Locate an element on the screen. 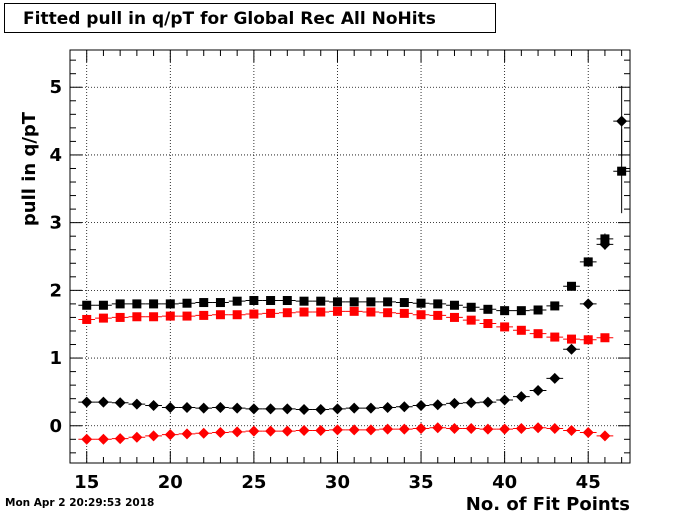 The width and height of the screenshot is (700, 514). x-tick-label: 30 is located at coordinates (337, 482).